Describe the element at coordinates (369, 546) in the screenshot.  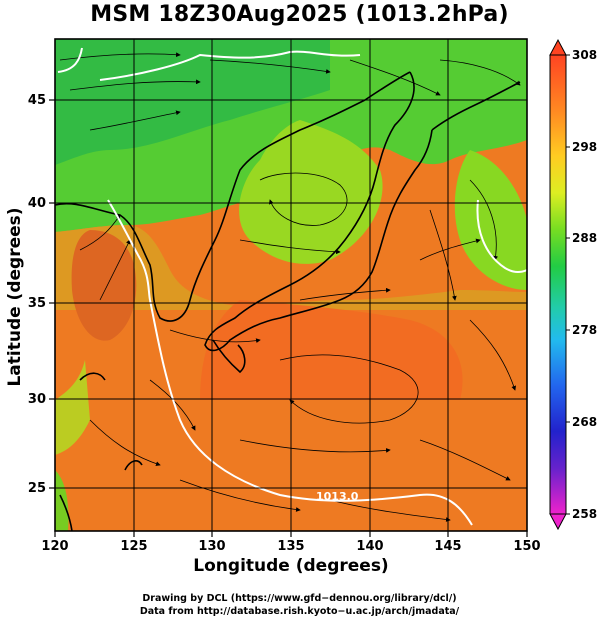
I see `lon-tick-label: 140` at that location.